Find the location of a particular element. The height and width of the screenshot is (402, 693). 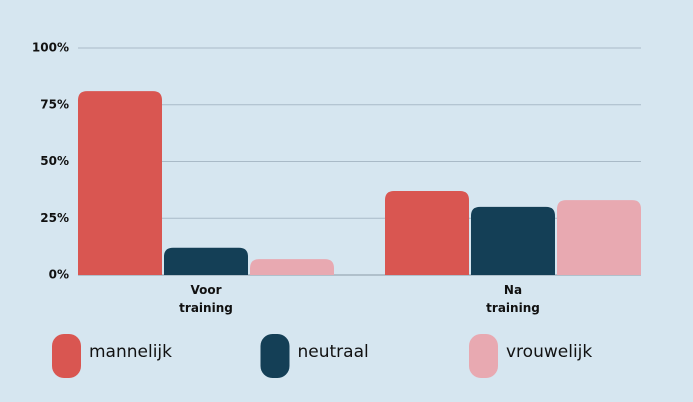

y-tick-label: 75% is located at coordinates (54, 104).